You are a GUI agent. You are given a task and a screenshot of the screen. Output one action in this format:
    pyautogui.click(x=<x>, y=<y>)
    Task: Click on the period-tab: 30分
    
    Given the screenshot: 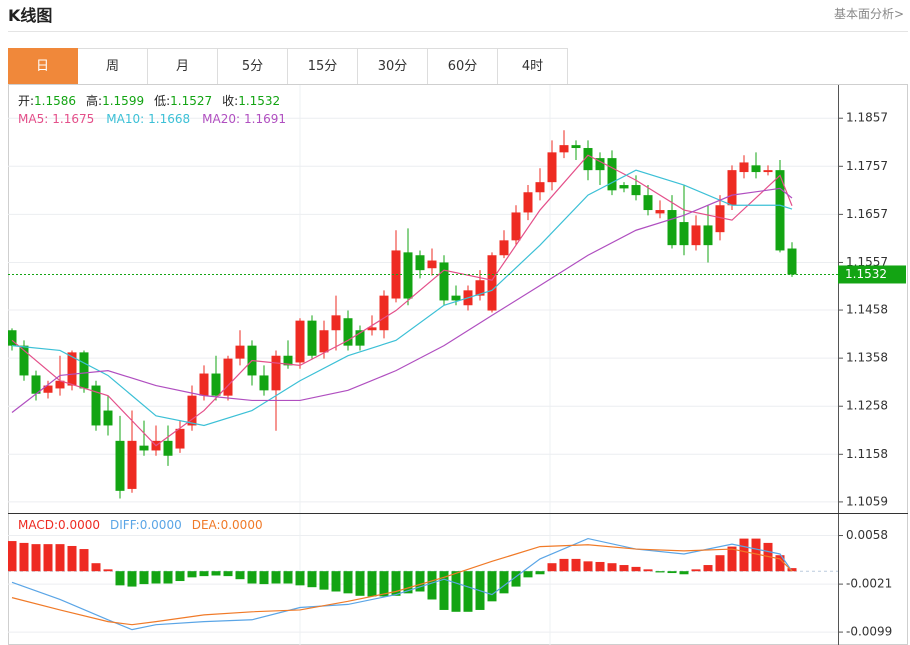 What is the action you would take?
    pyautogui.click(x=393, y=66)
    